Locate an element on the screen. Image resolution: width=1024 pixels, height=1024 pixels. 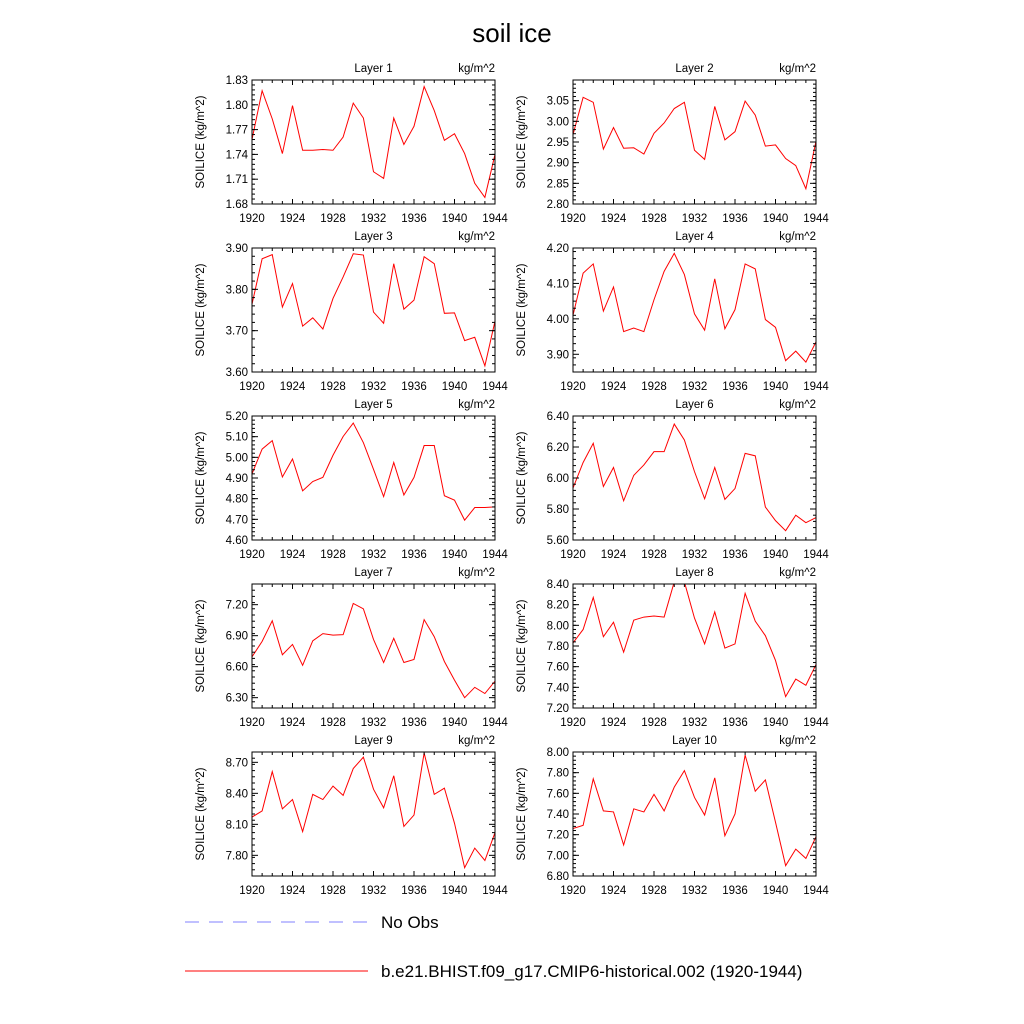
y-tick-label: 7.40 is located at coordinates (558, 815).